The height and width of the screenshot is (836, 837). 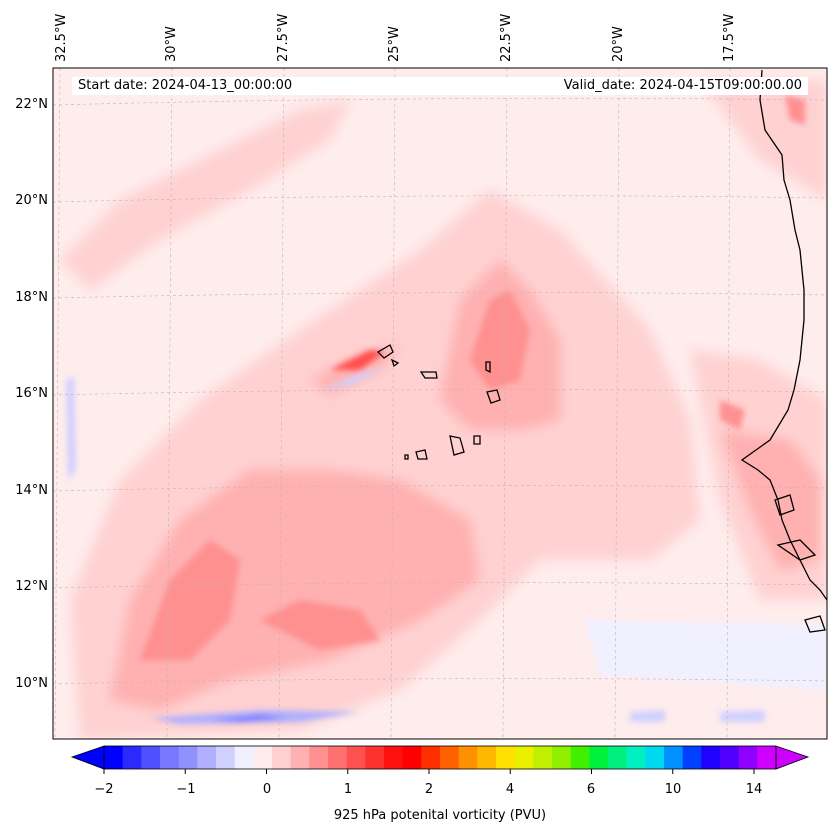 I want to click on lat-label: 14°N, so click(x=31, y=490).